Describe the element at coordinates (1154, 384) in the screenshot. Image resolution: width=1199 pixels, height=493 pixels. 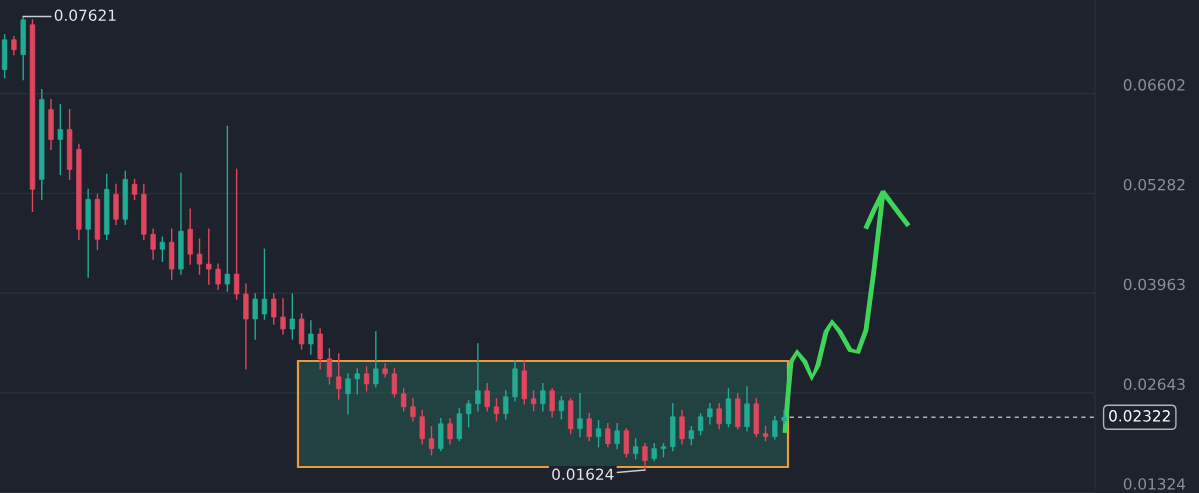
I see `y-tick-label: 0.02643` at that location.